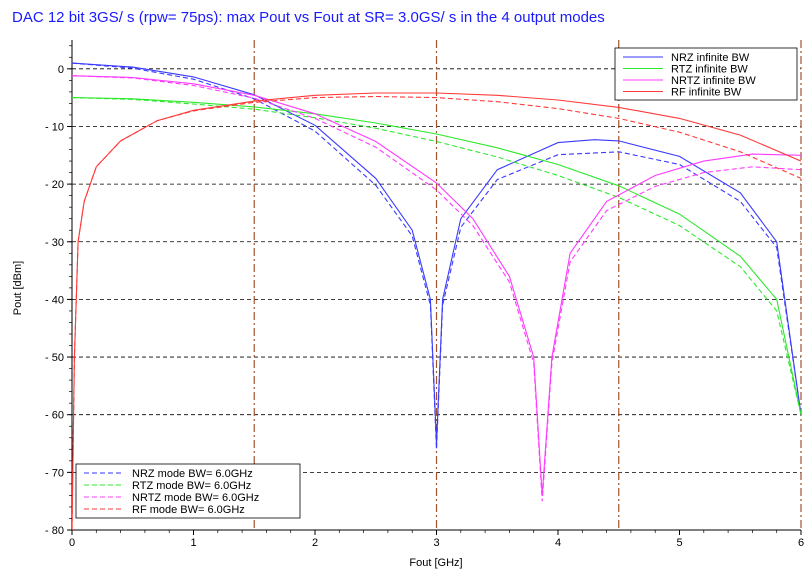 This screenshot has width=805, height=573. What do you see at coordinates (710, 58) in the screenshot?
I see `legend-label: NRZ infinite BW` at bounding box center [710, 58].